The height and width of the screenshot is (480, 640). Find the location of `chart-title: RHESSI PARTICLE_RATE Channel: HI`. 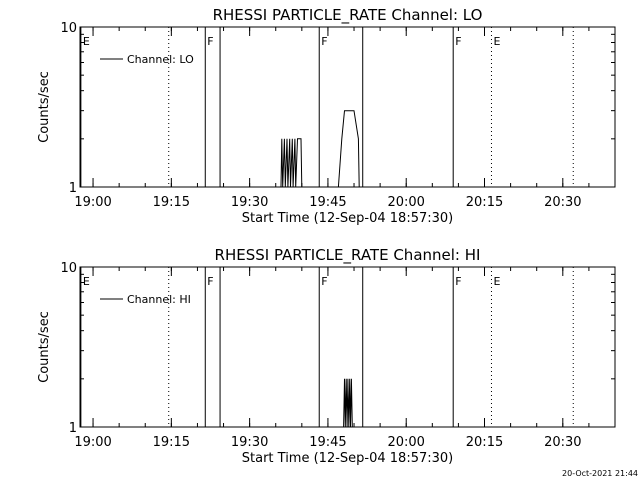

chart-title: RHESSI PARTICLE_RATE Channel: HI is located at coordinates (348, 255).